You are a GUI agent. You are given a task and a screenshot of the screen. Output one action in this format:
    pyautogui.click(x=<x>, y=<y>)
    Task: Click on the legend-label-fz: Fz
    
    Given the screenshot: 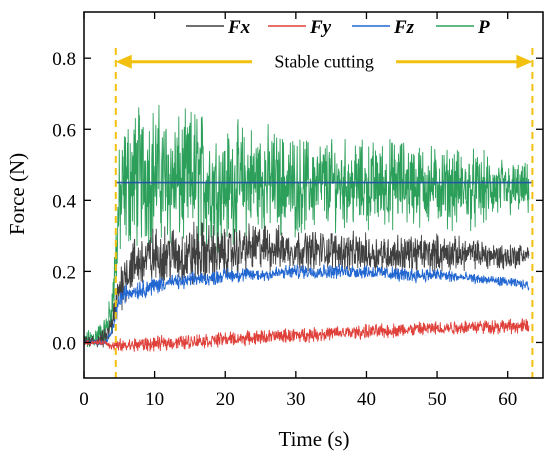 What is the action you would take?
    pyautogui.click(x=404, y=27)
    